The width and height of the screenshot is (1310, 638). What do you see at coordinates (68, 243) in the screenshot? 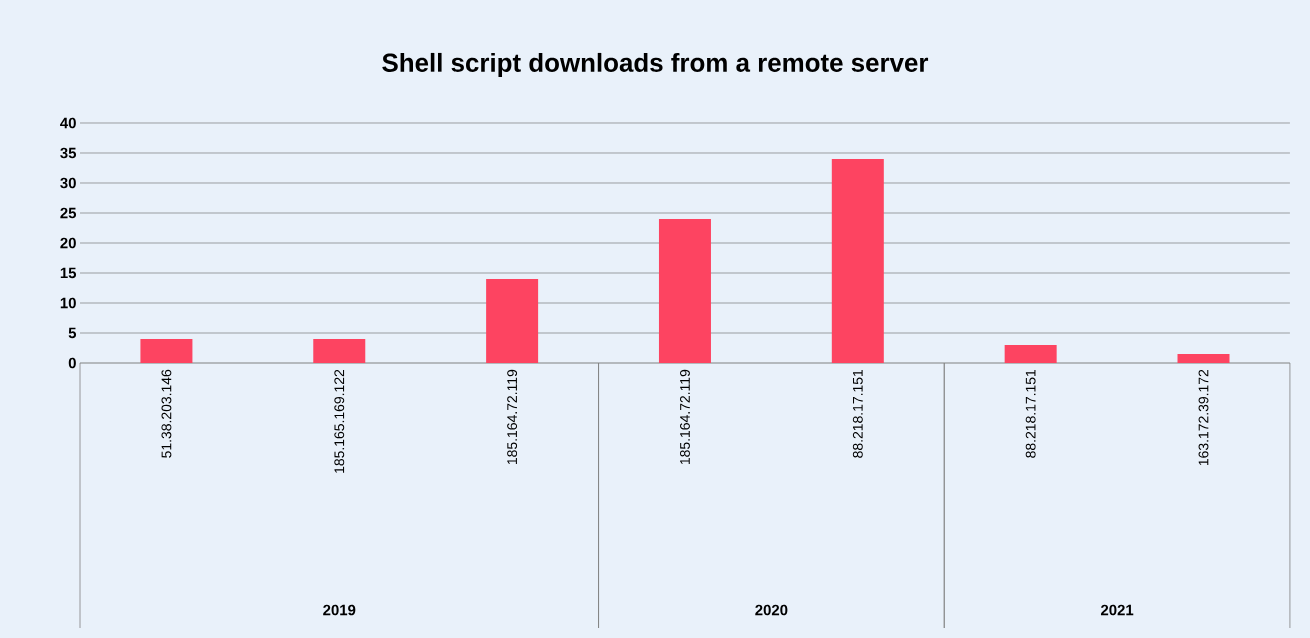
I see `y-tick-label: 20` at bounding box center [68, 243].